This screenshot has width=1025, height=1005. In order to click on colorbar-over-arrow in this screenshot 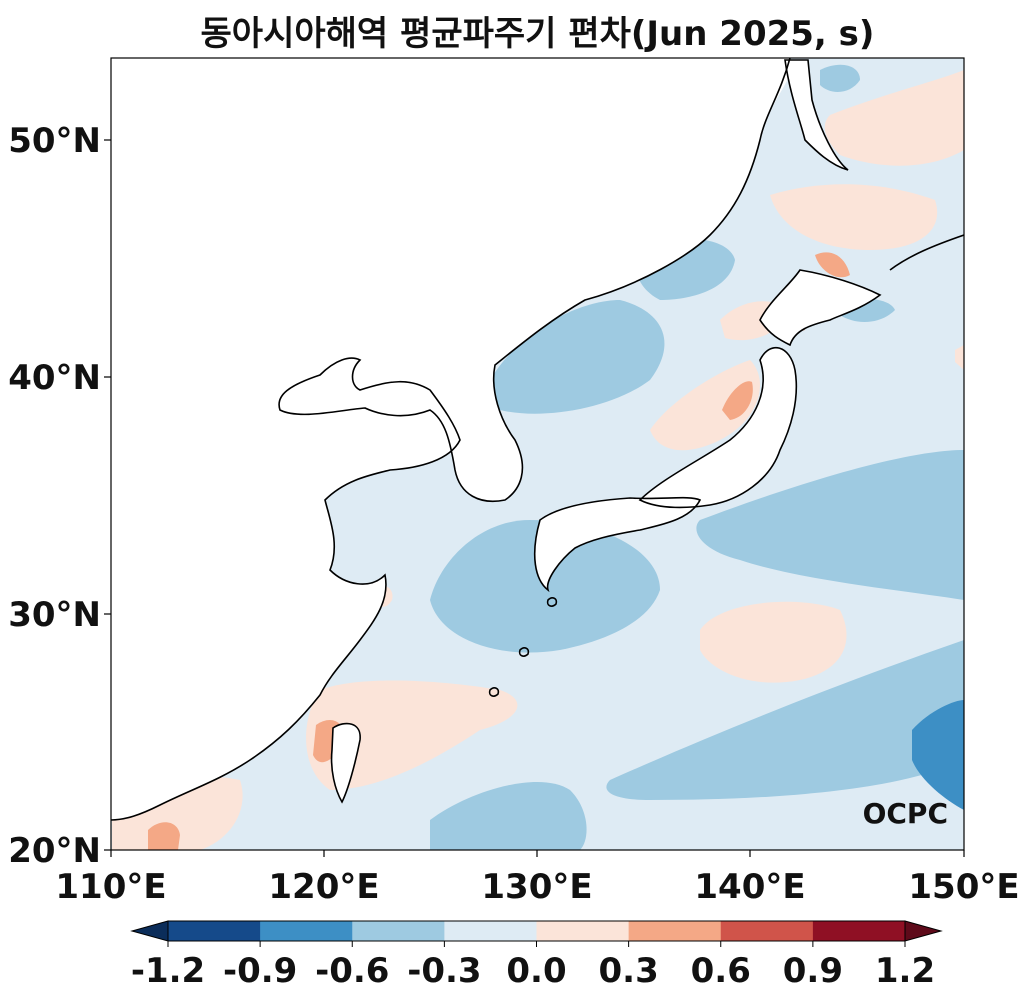, I will do `click(923, 931)`.